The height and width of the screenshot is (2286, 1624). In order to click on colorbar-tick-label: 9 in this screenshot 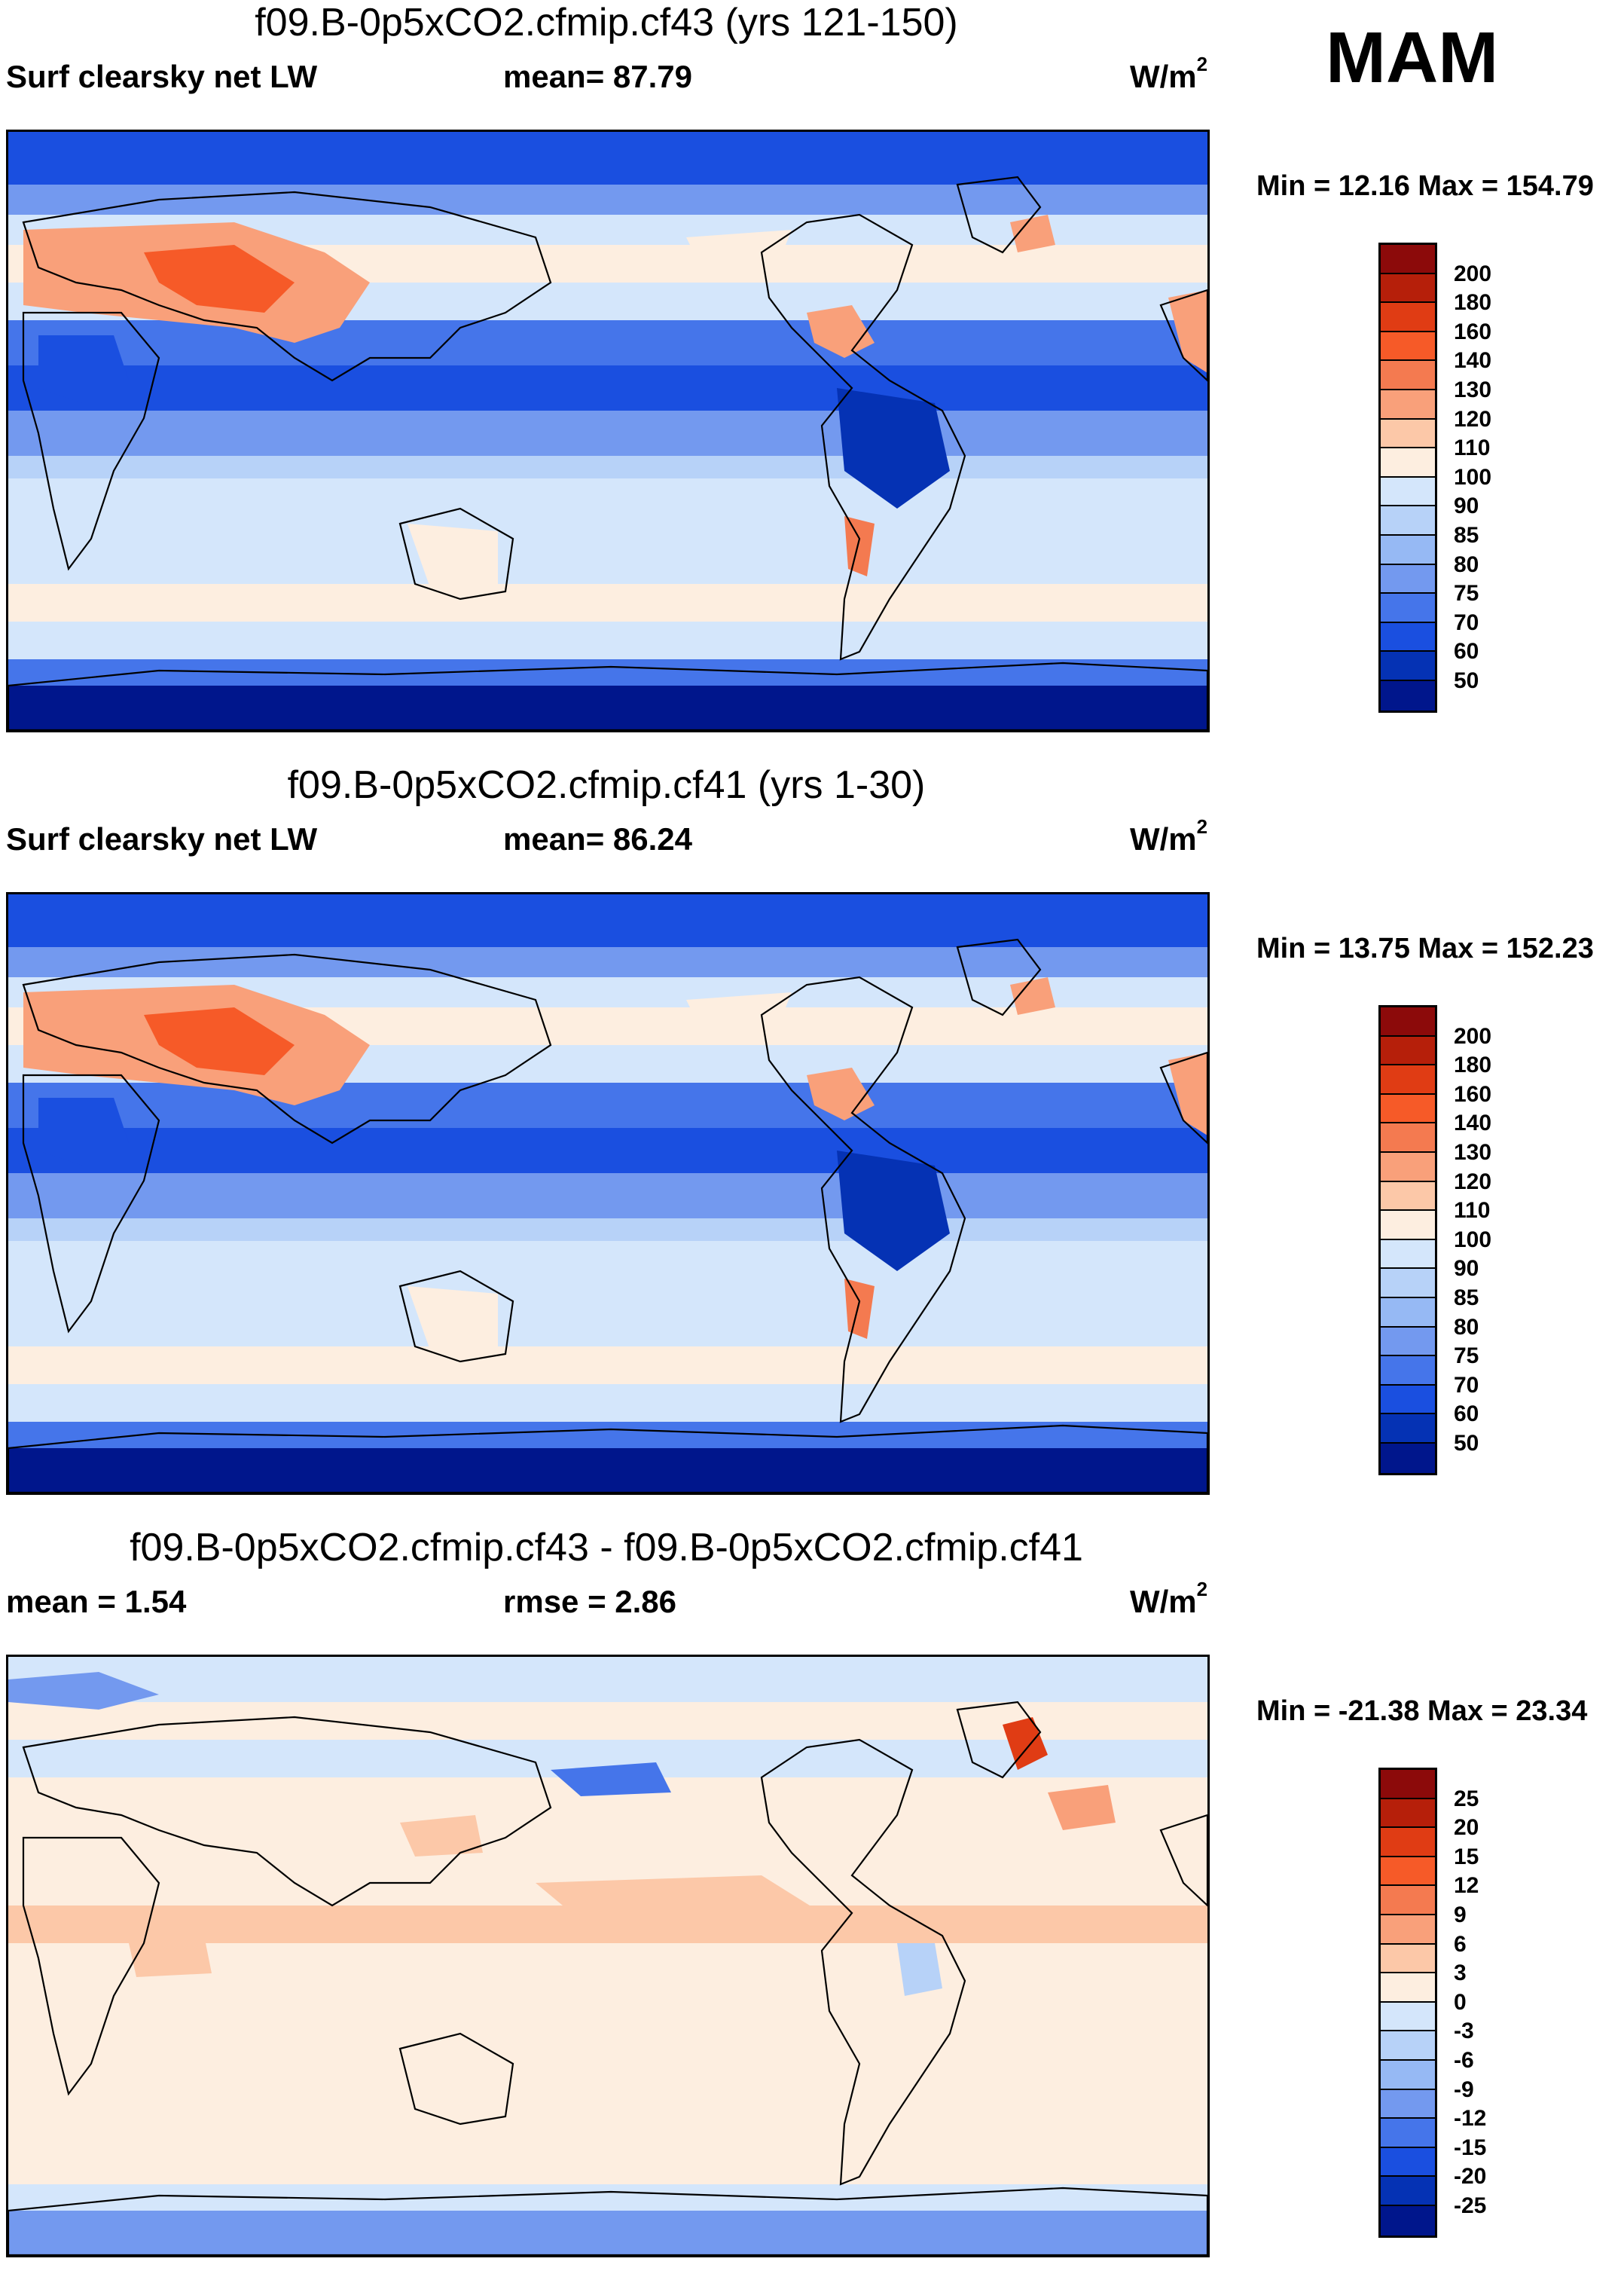, I will do `click(1461, 1914)`.